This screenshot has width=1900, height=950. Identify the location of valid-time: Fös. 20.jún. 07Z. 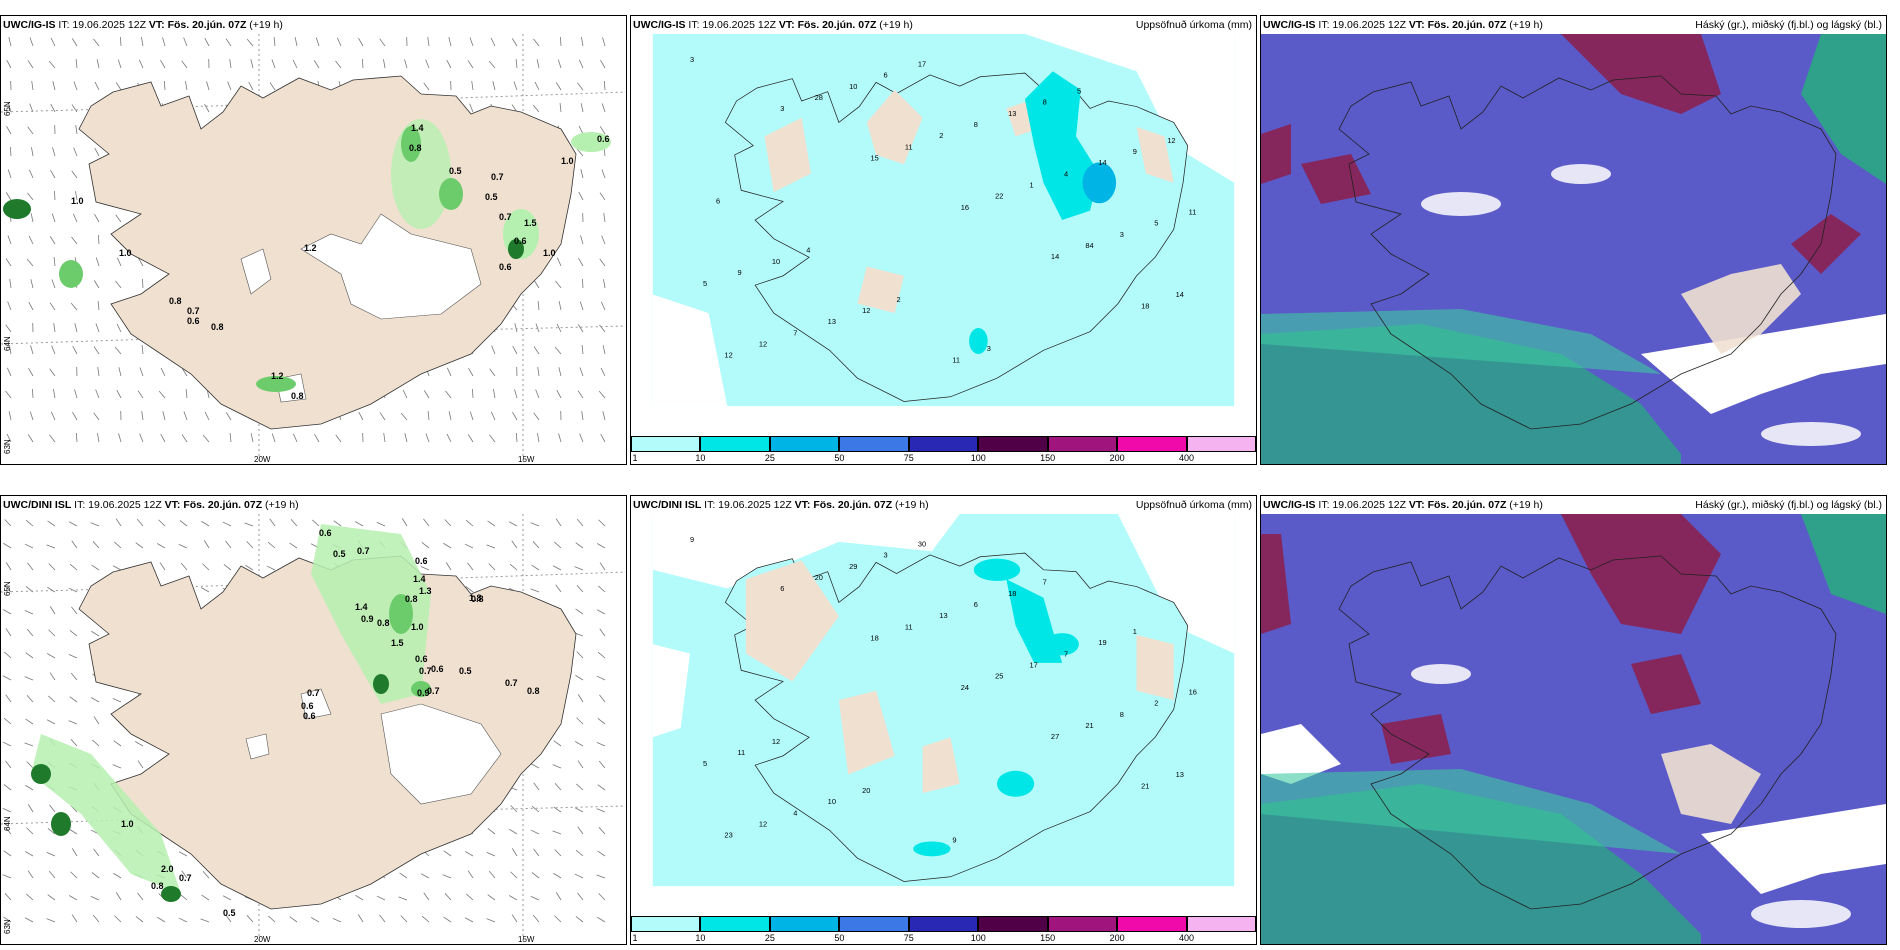
(207, 25).